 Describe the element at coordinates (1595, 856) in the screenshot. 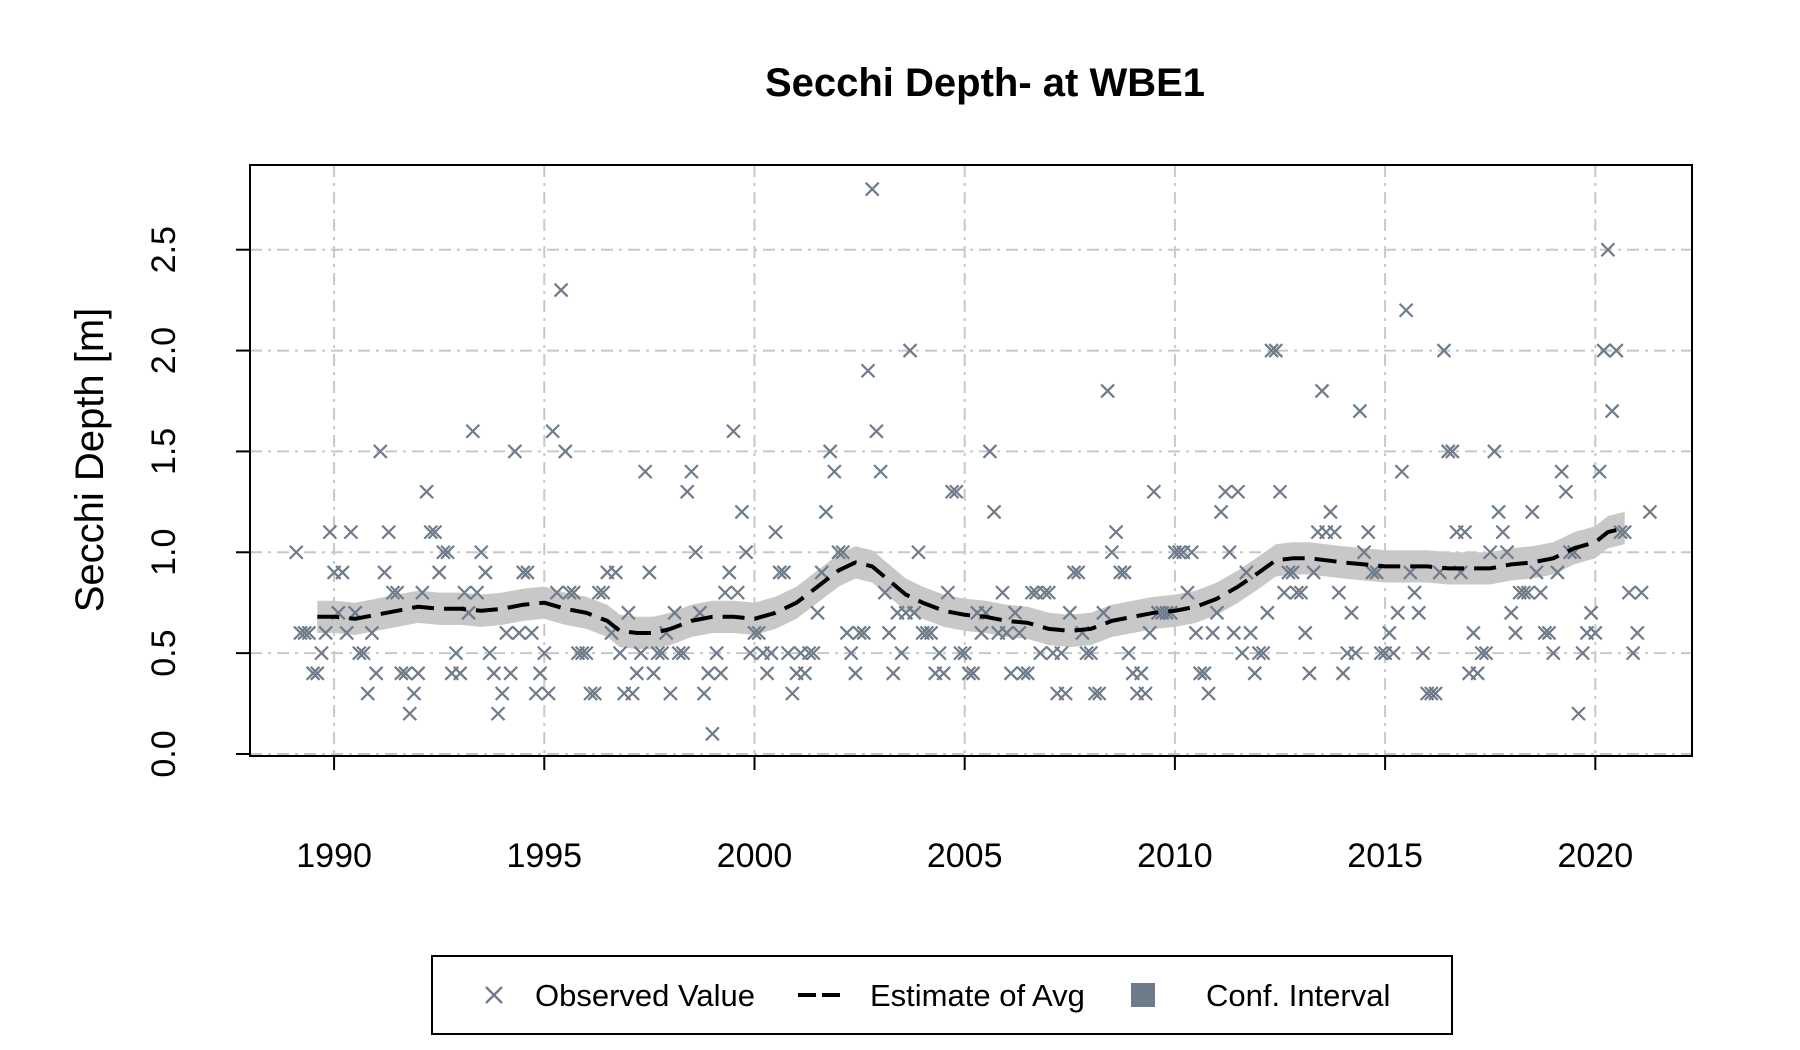

I see `x-tick-label: 2020` at that location.